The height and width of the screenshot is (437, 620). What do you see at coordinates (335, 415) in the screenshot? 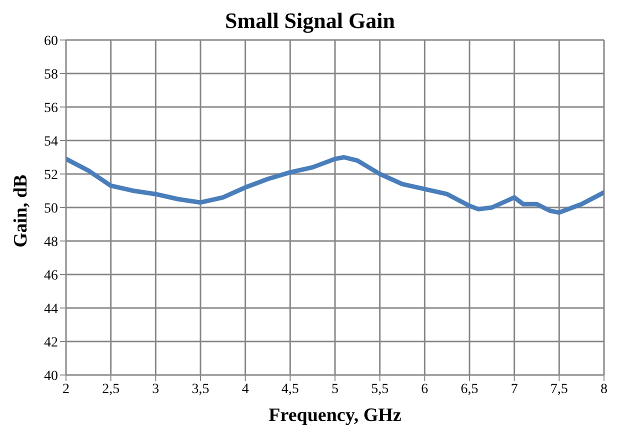
I see `x-axis-title: Frequency, GHz` at bounding box center [335, 415].